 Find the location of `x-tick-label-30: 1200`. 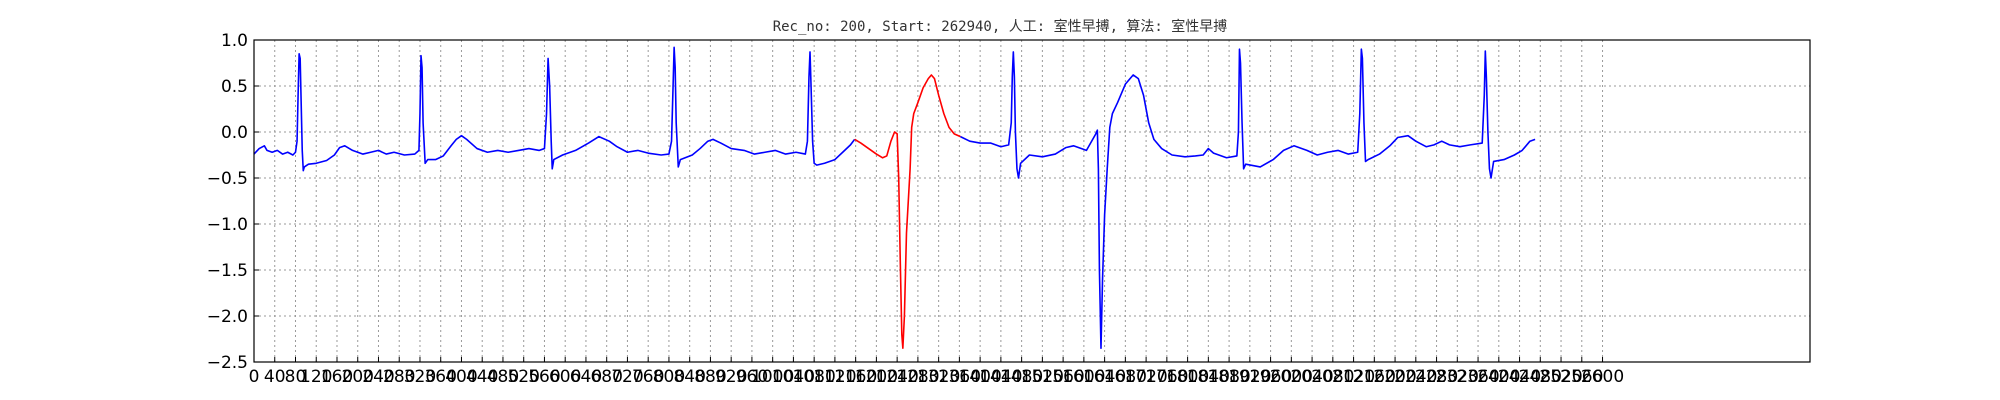

x-tick-label-30: 1200 is located at coordinates (876, 377).